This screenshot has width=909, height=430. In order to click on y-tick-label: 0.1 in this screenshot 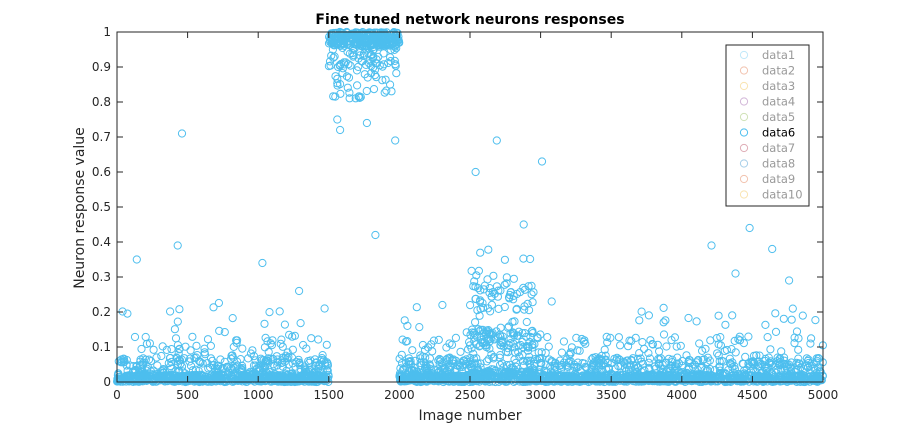, I will do `click(101, 347)`.